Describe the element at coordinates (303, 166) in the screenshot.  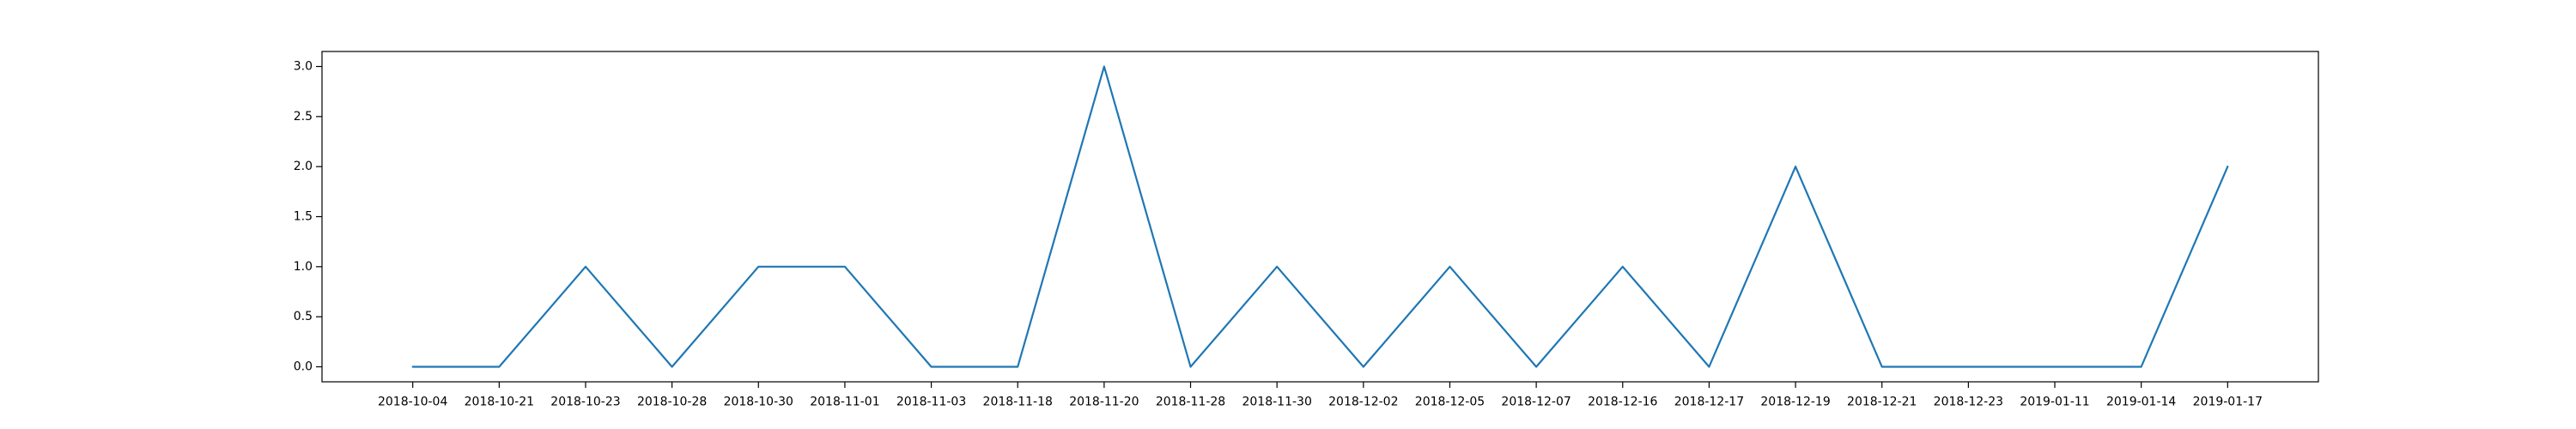
I see `y-tick-label: 2.0` at that location.